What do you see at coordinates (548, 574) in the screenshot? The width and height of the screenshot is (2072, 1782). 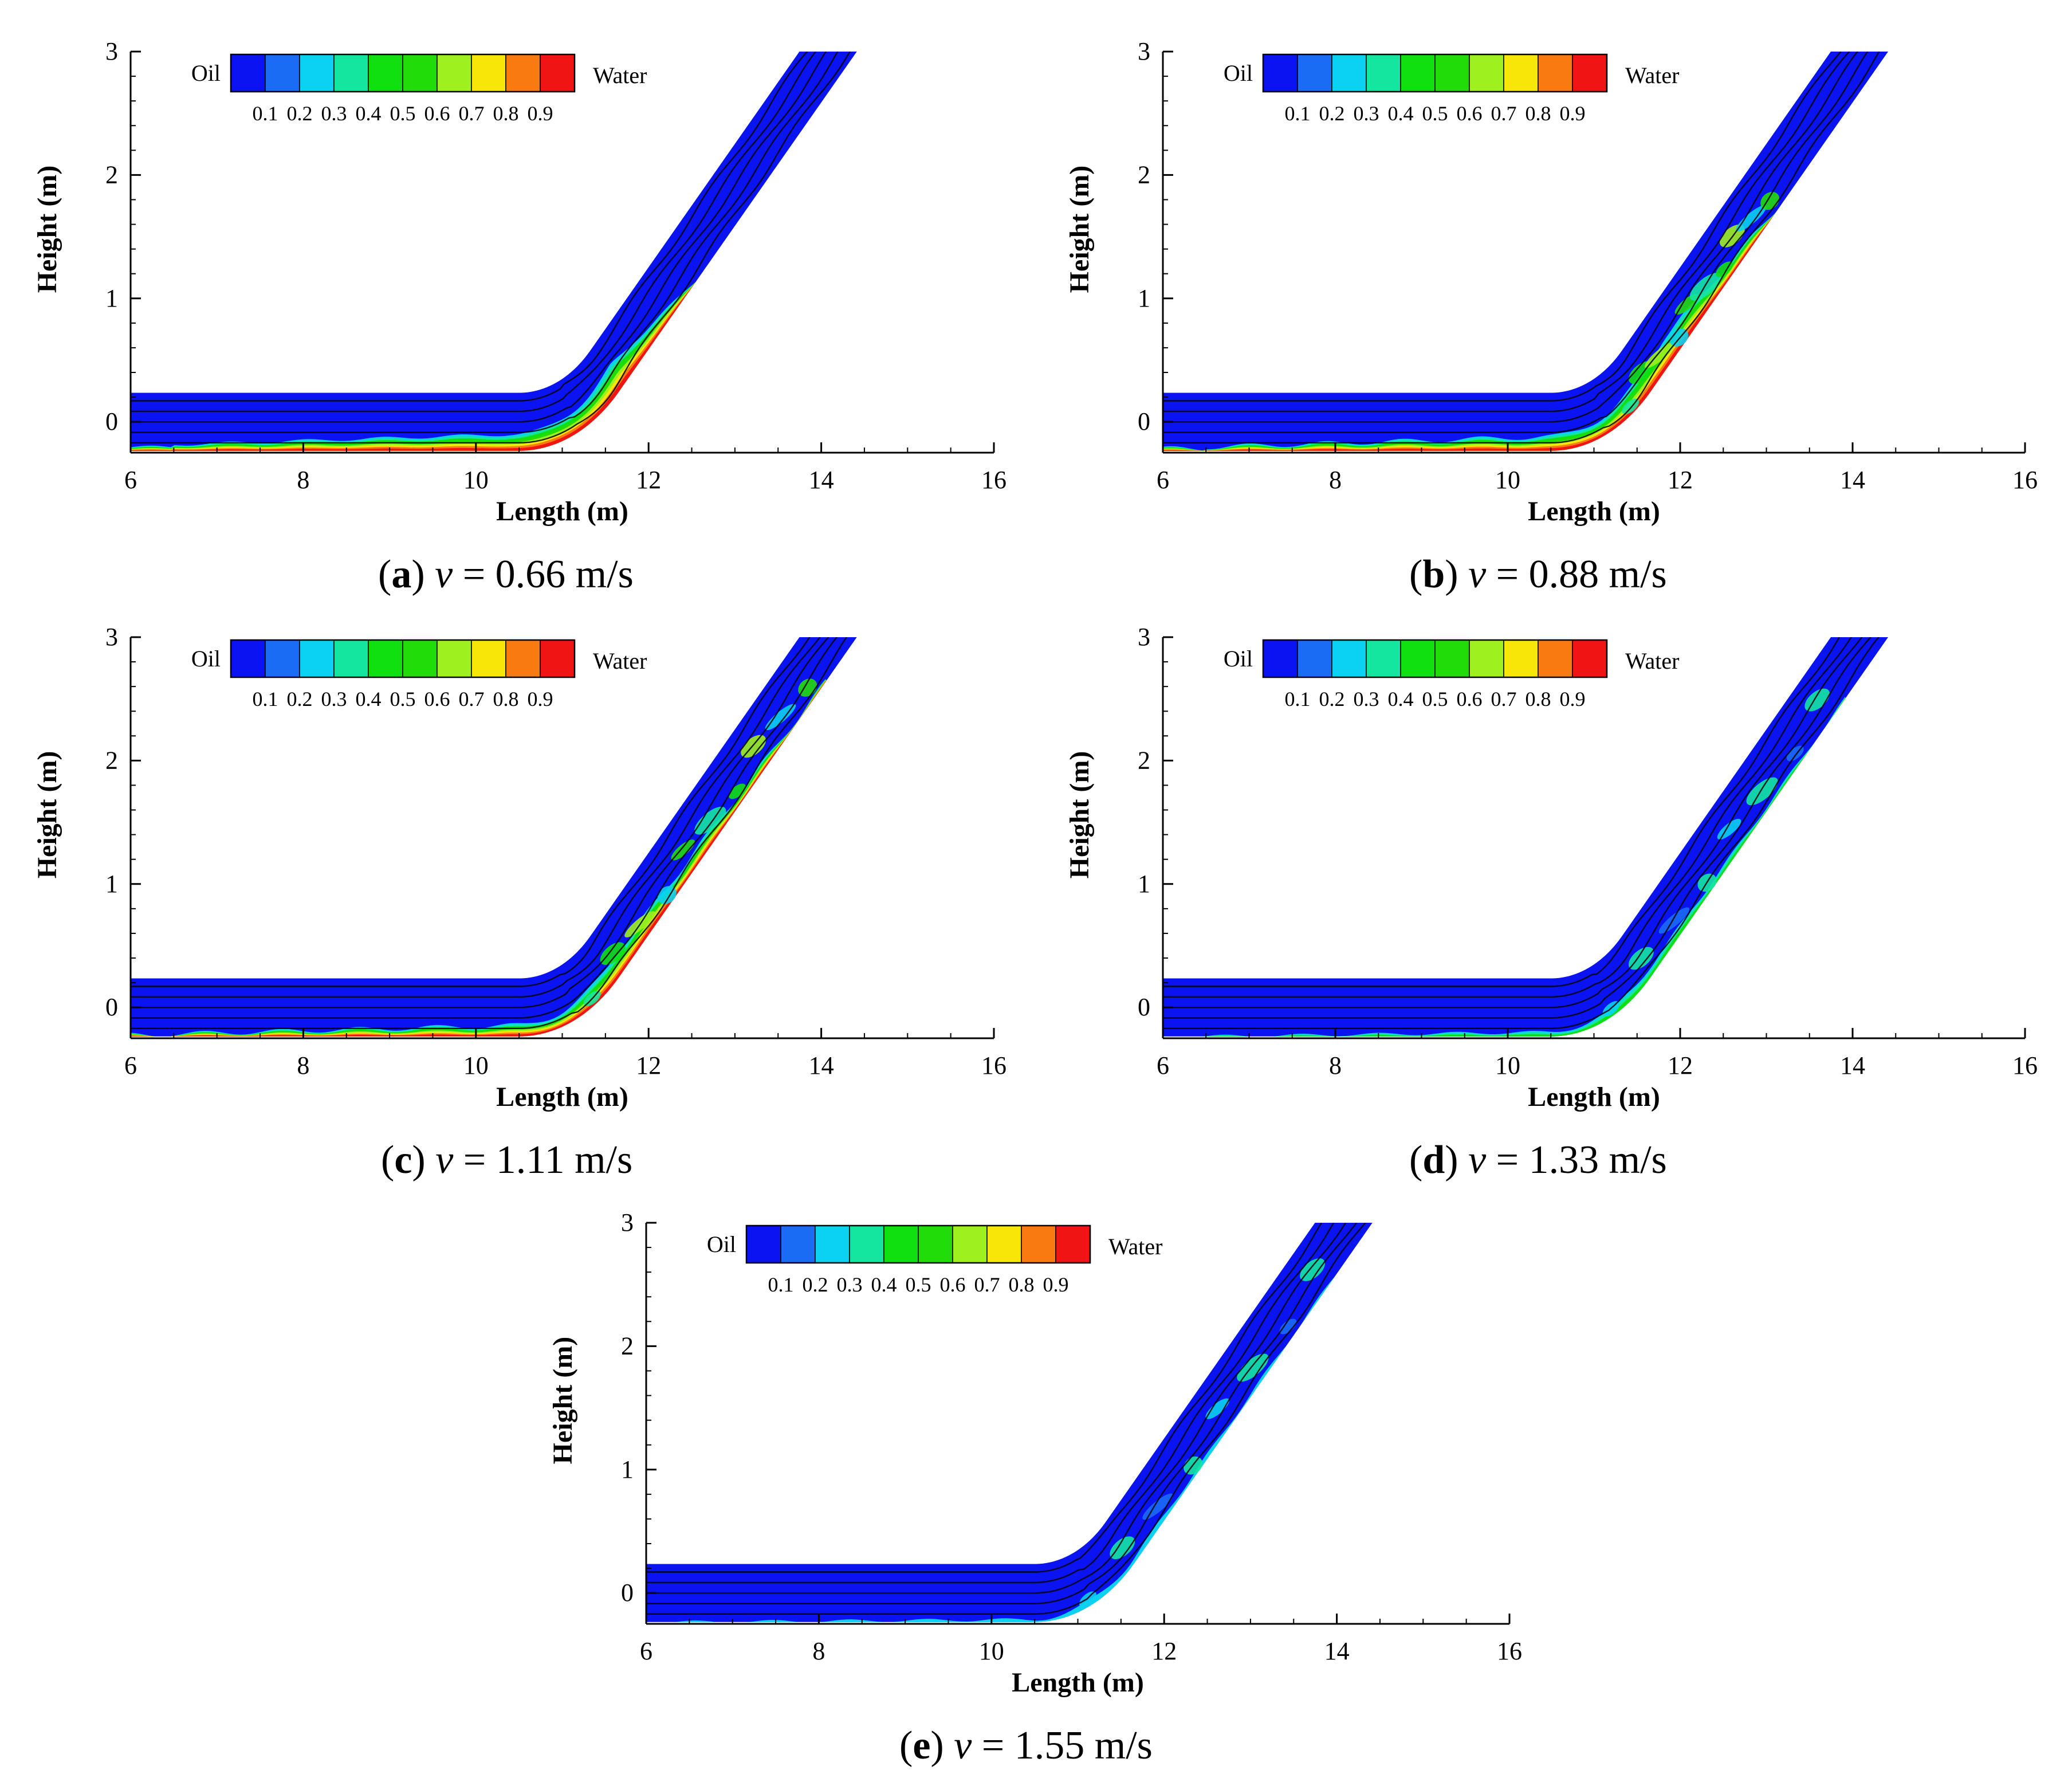 I see `velocity-value-a: = 0.66 m/s` at bounding box center [548, 574].